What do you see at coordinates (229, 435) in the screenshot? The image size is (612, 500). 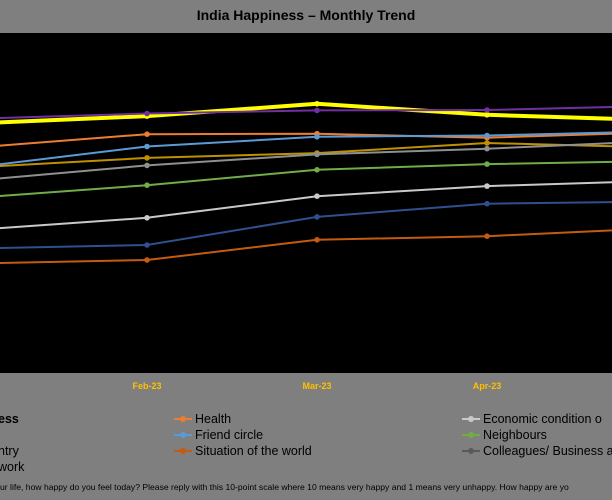 I see `legend-label-3: Friend circle` at bounding box center [229, 435].